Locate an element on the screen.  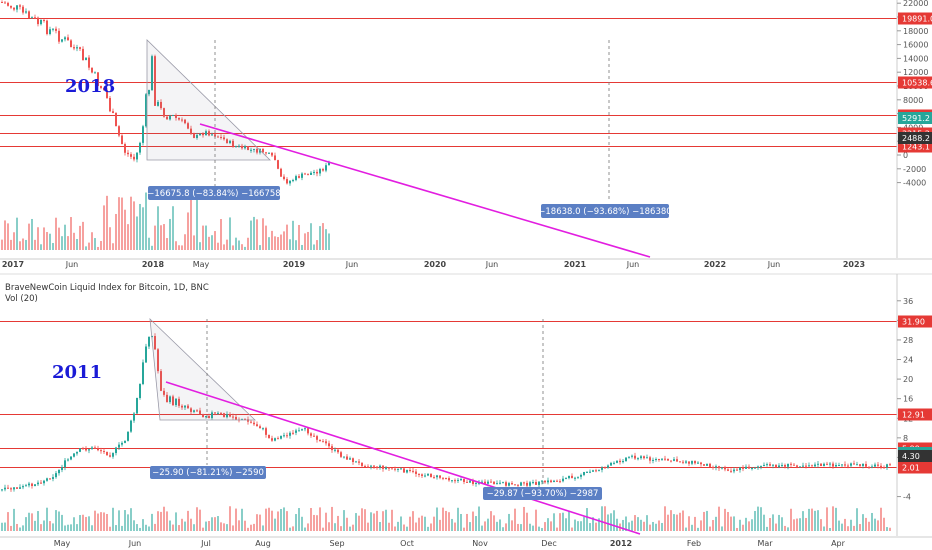
time-axis-tick: 2018 is located at coordinates (153, 264).